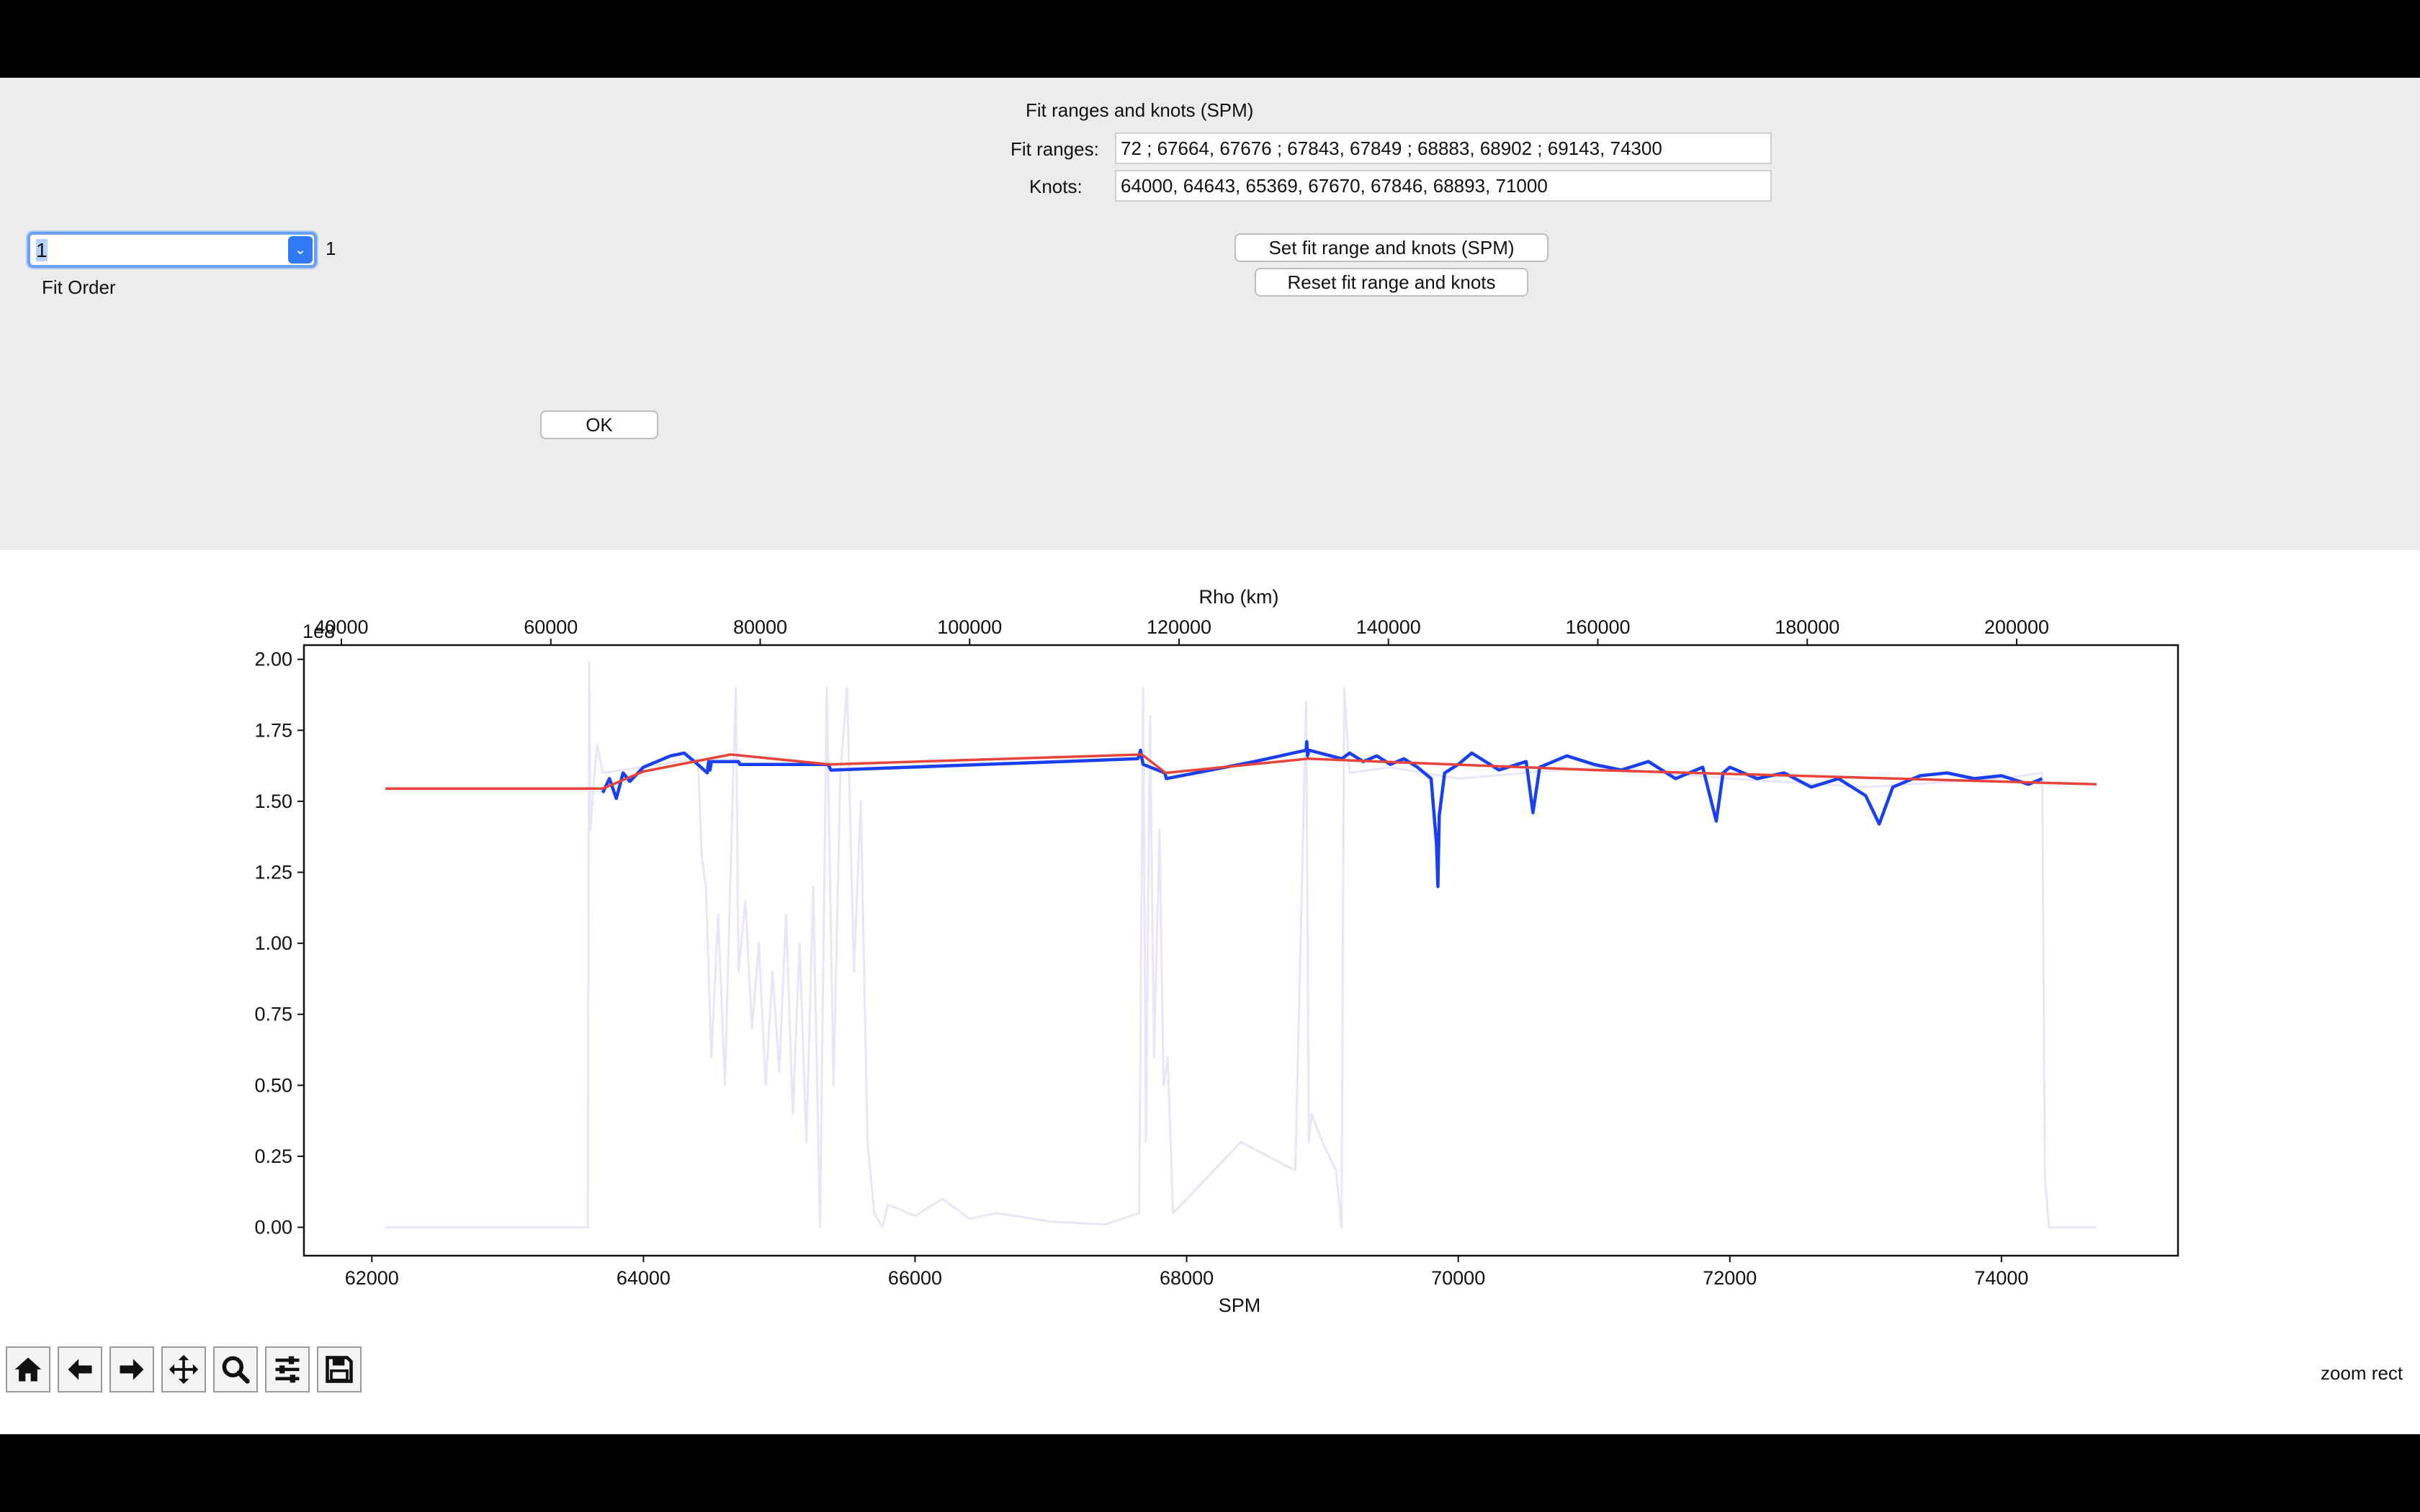 The height and width of the screenshot is (1512, 2420). What do you see at coordinates (1179, 627) in the screenshot?
I see `top-x-tick-label: 120000` at bounding box center [1179, 627].